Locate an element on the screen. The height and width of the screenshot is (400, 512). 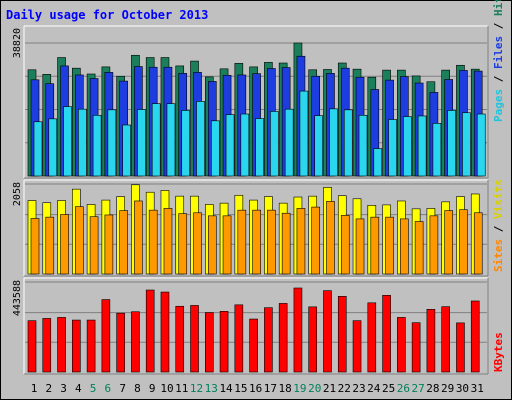
panel-traffic-axis-label: Pages / Files / Hits is located at coordinates (498, 61).